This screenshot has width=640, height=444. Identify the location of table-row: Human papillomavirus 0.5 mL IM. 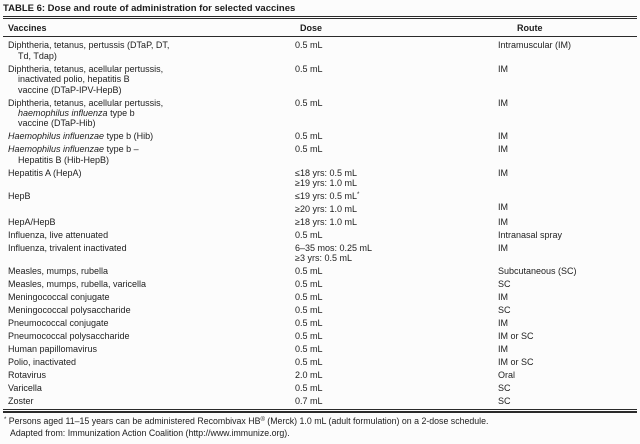
(320, 349).